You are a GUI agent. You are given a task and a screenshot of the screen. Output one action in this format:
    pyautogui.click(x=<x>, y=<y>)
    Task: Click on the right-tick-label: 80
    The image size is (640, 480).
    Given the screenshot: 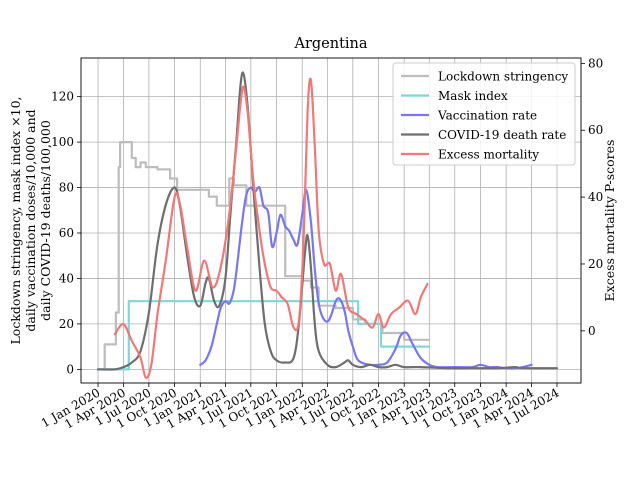 What is the action you would take?
    pyautogui.click(x=595, y=63)
    